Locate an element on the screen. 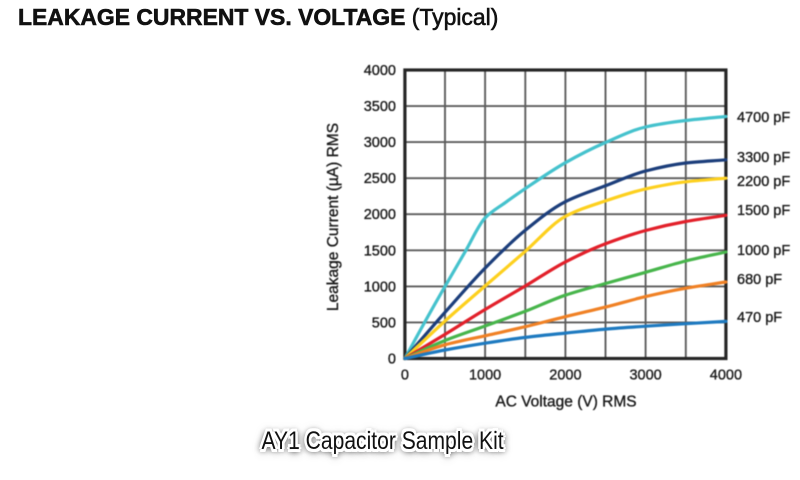 The width and height of the screenshot is (800, 480). svg-text: 1500 pF is located at coordinates (763, 211).